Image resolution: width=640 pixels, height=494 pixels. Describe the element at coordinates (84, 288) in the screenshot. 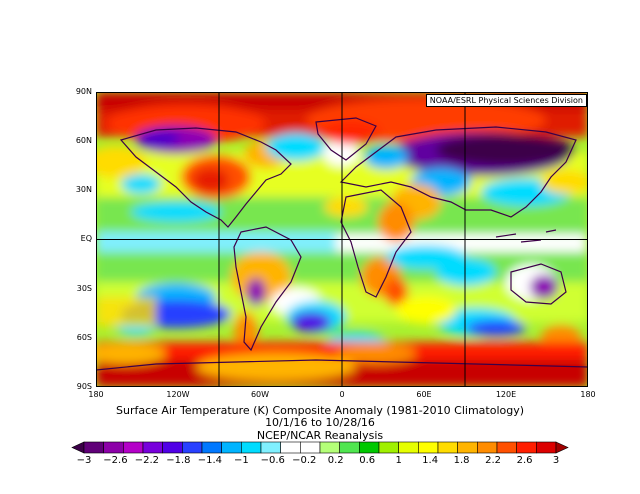

I see `lat-label-30s: 30S` at that location.